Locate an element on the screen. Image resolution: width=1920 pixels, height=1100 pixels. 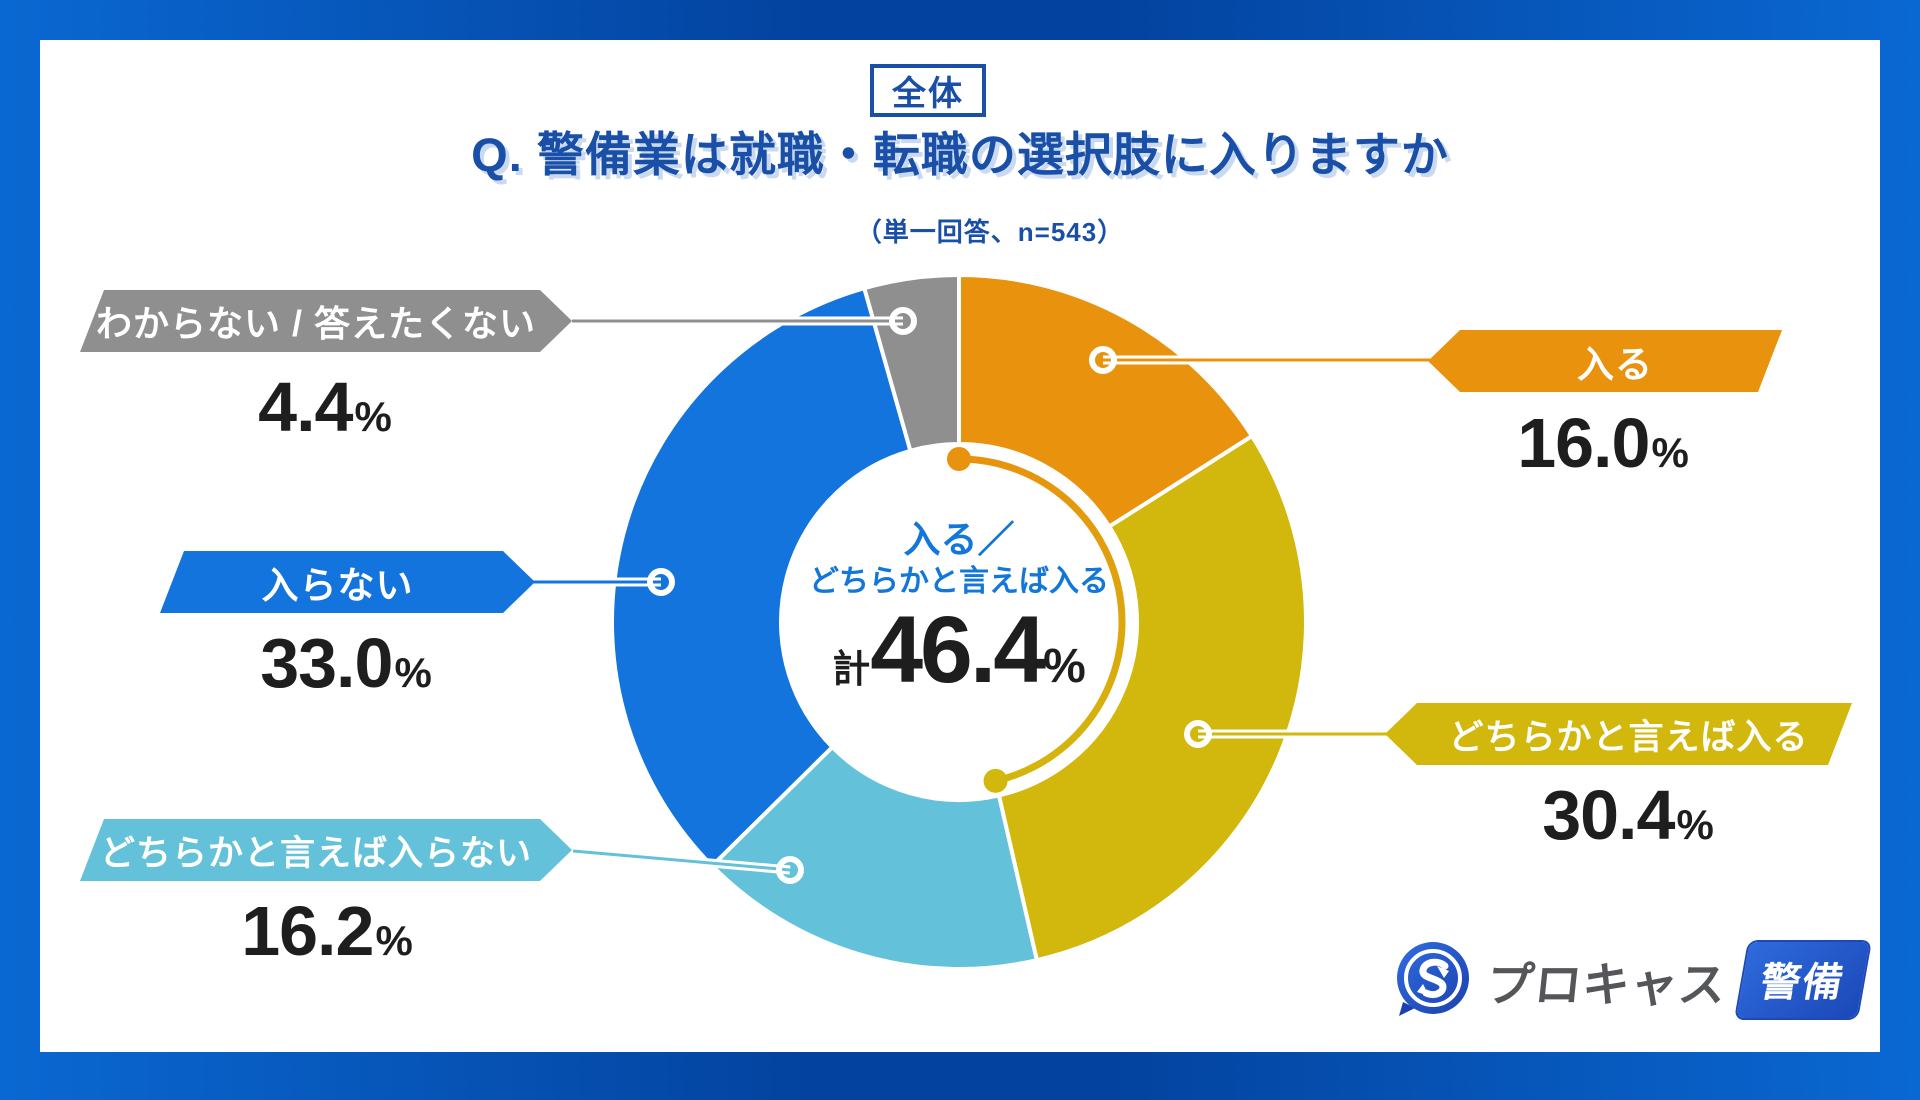
center-label-line1: 入る／ is located at coordinates (959, 539).